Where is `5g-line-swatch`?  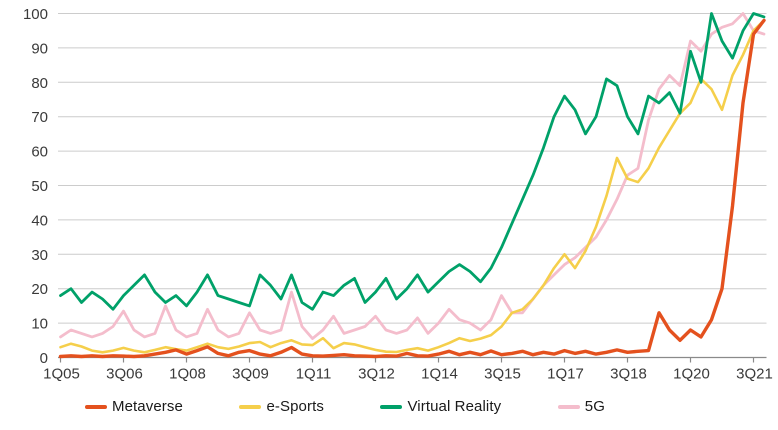
5g-line-swatch is located at coordinates (568, 406).